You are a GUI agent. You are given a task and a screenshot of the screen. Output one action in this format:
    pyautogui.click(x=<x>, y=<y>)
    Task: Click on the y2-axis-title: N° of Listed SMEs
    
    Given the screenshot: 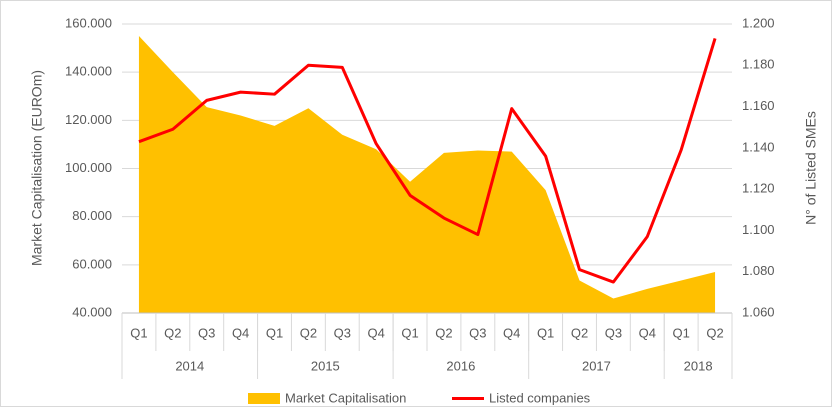 What is the action you would take?
    pyautogui.click(x=811, y=168)
    